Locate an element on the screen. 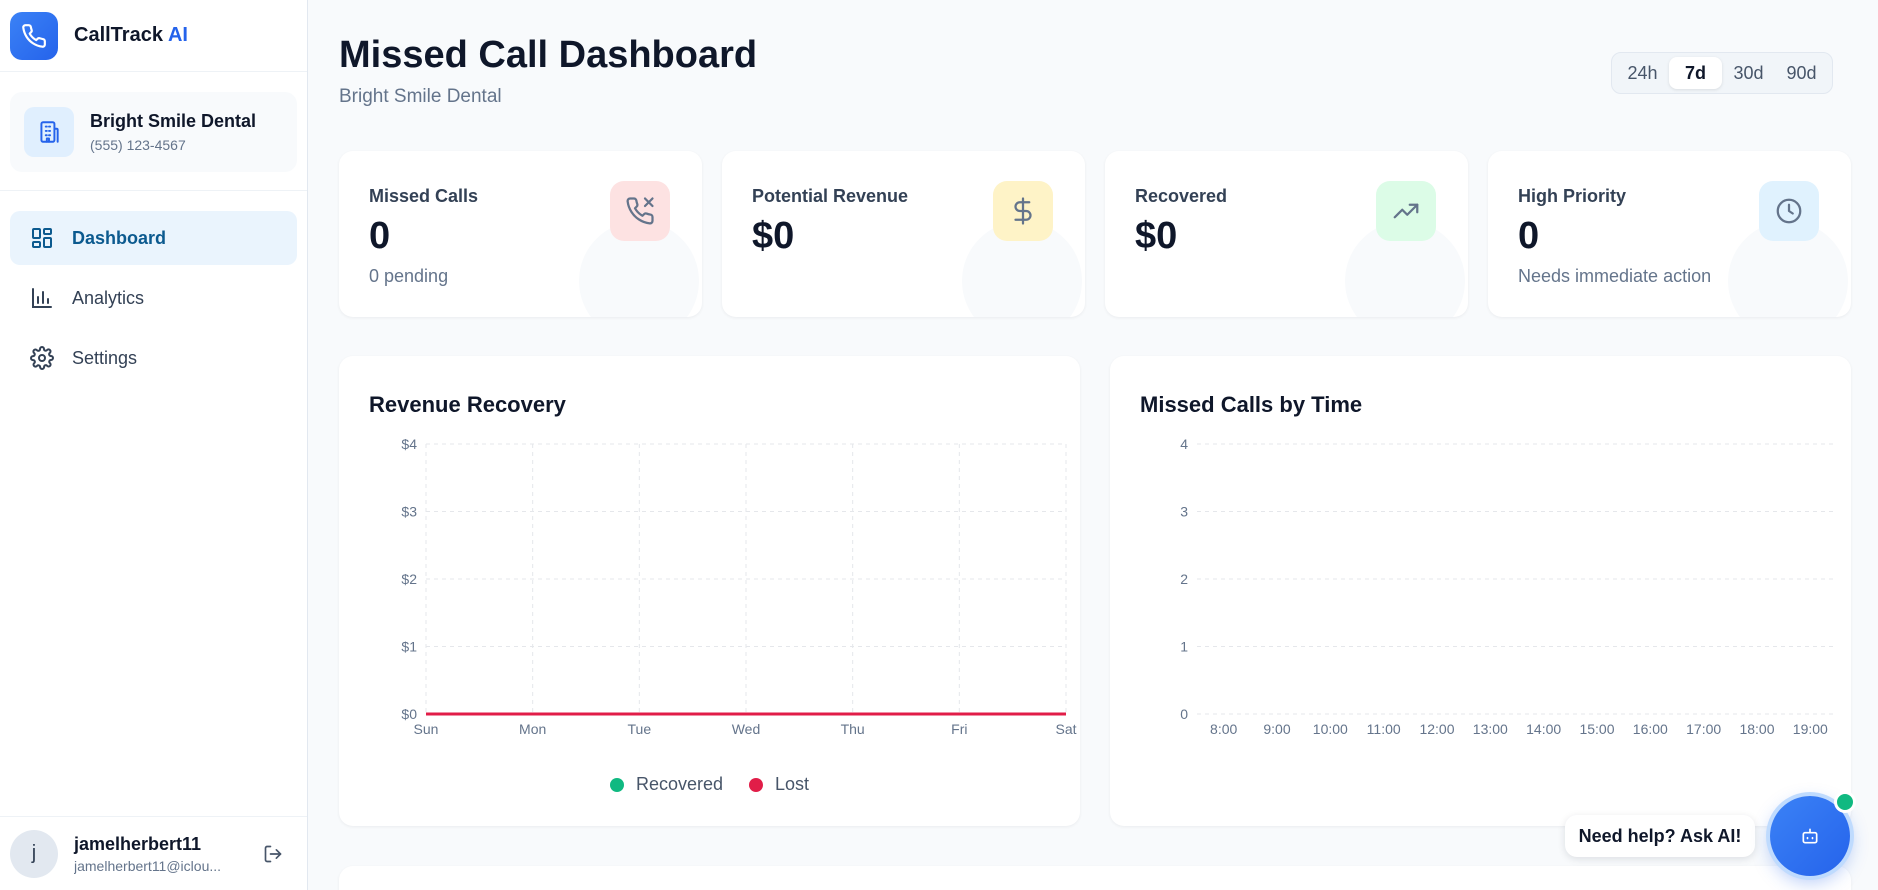 This screenshot has height=890, width=1878. stat-label: High Priority is located at coordinates (1572, 196).